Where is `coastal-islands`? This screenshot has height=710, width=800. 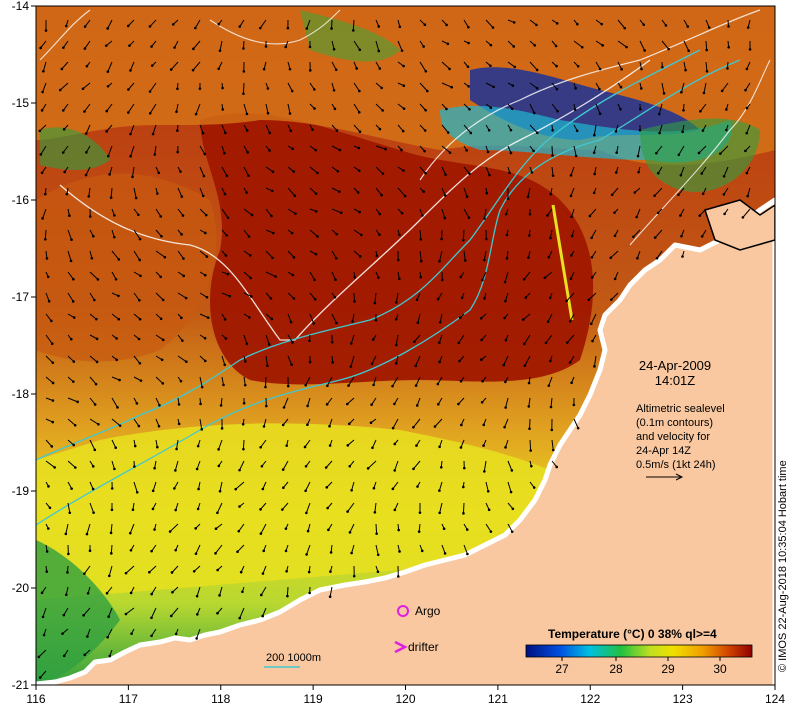 coastal-islands is located at coordinates (739, 225).